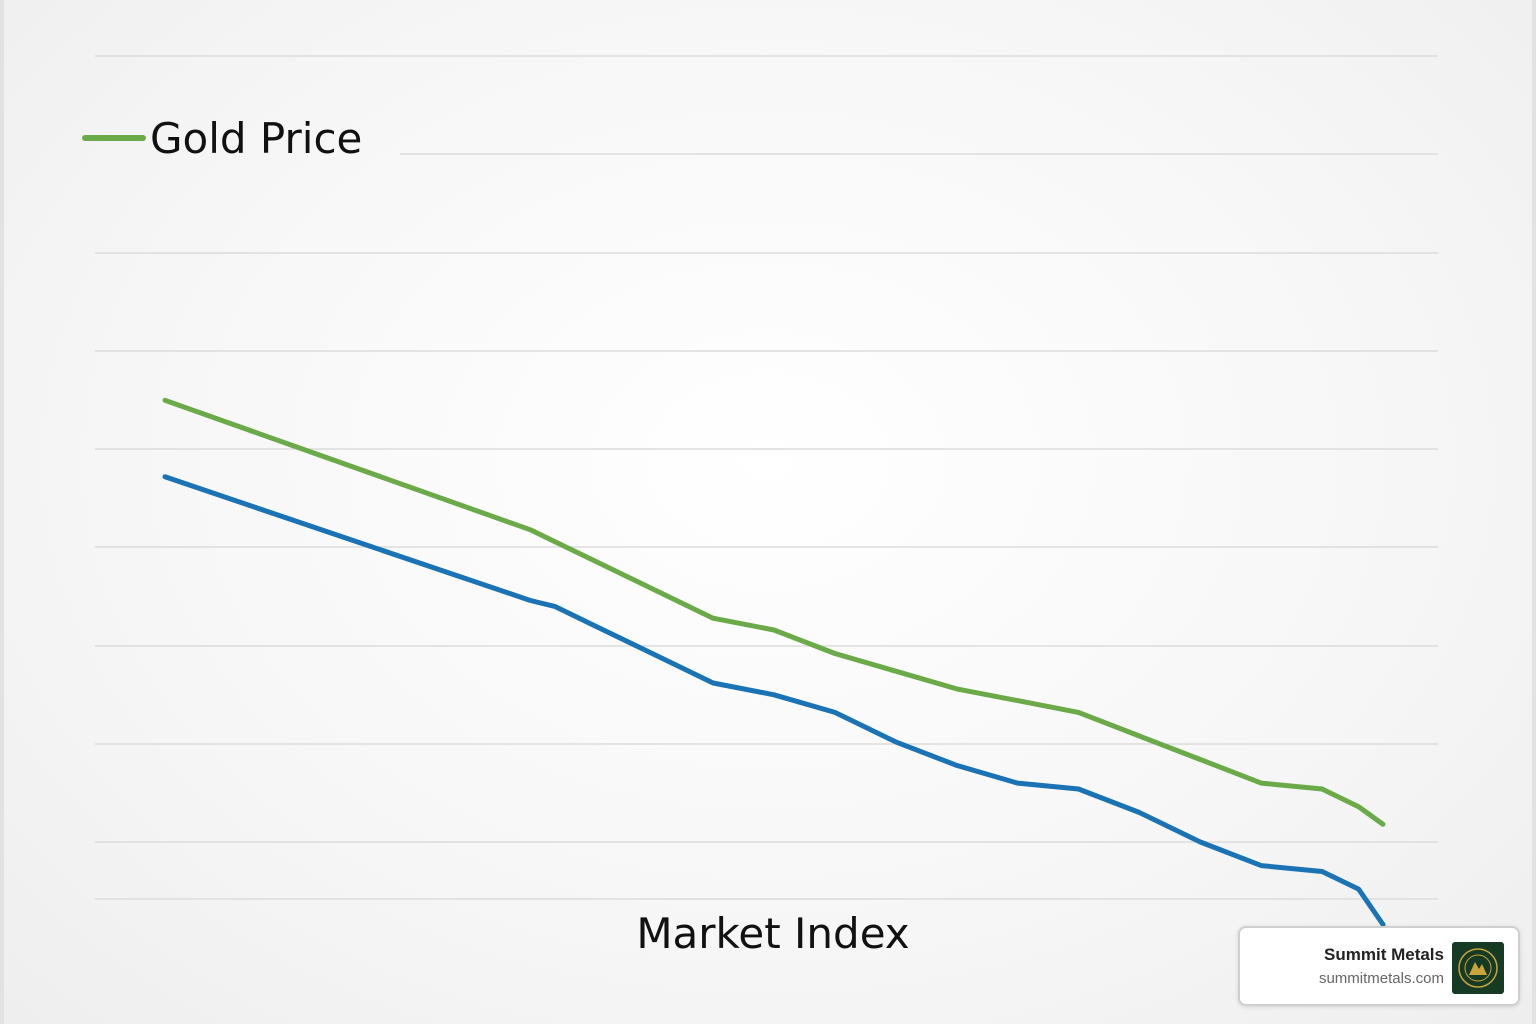 The image size is (1536, 1024). I want to click on legend-label-gold-price: Gold Price, so click(256, 138).